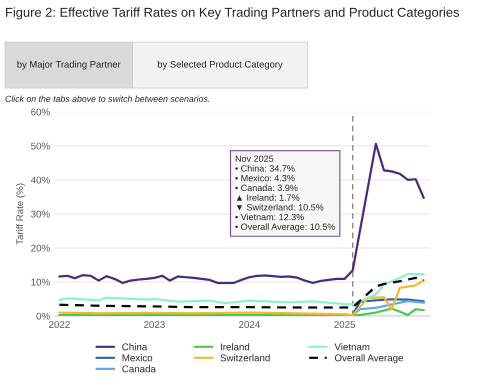  I want to click on legend-label: Ireland, so click(235, 346).